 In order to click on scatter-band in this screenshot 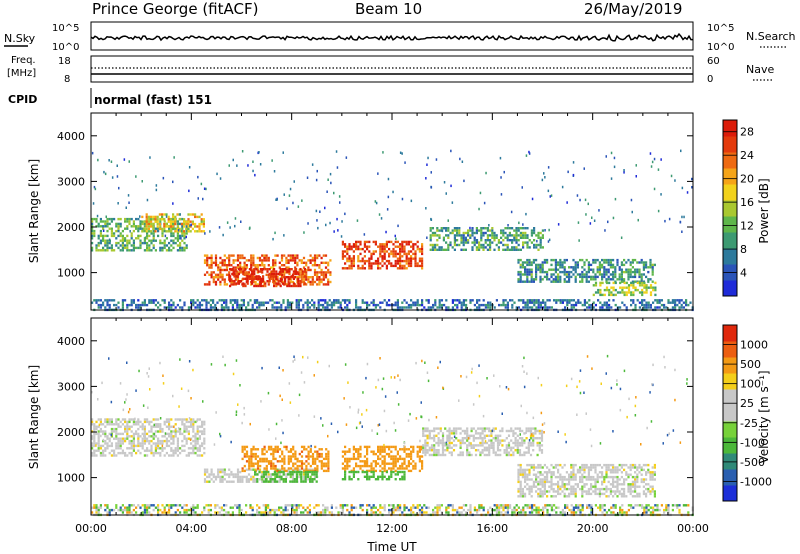, I will do `click(373, 475)`.